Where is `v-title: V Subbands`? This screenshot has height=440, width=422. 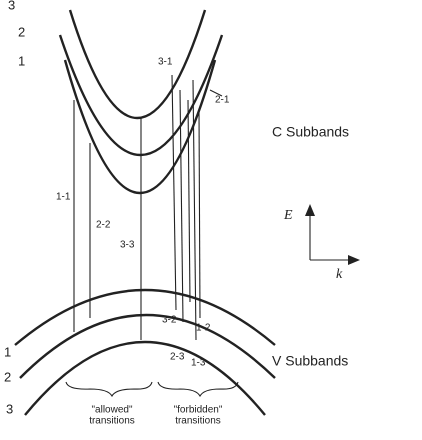 v-title: V Subbands is located at coordinates (310, 361).